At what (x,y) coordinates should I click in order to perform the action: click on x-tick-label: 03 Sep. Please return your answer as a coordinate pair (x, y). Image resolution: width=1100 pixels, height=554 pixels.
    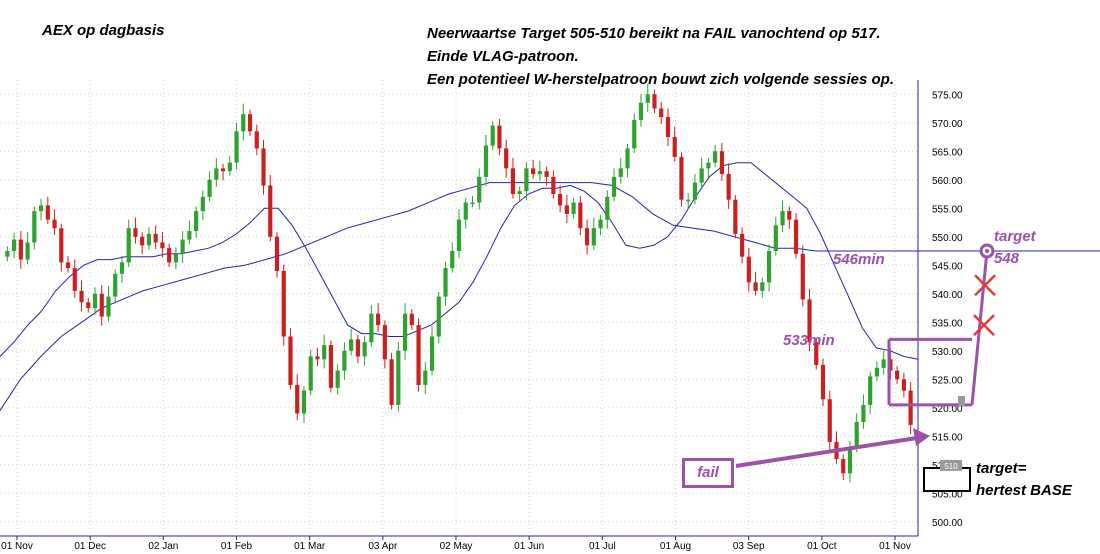
    Looking at the image, I should click on (749, 546).